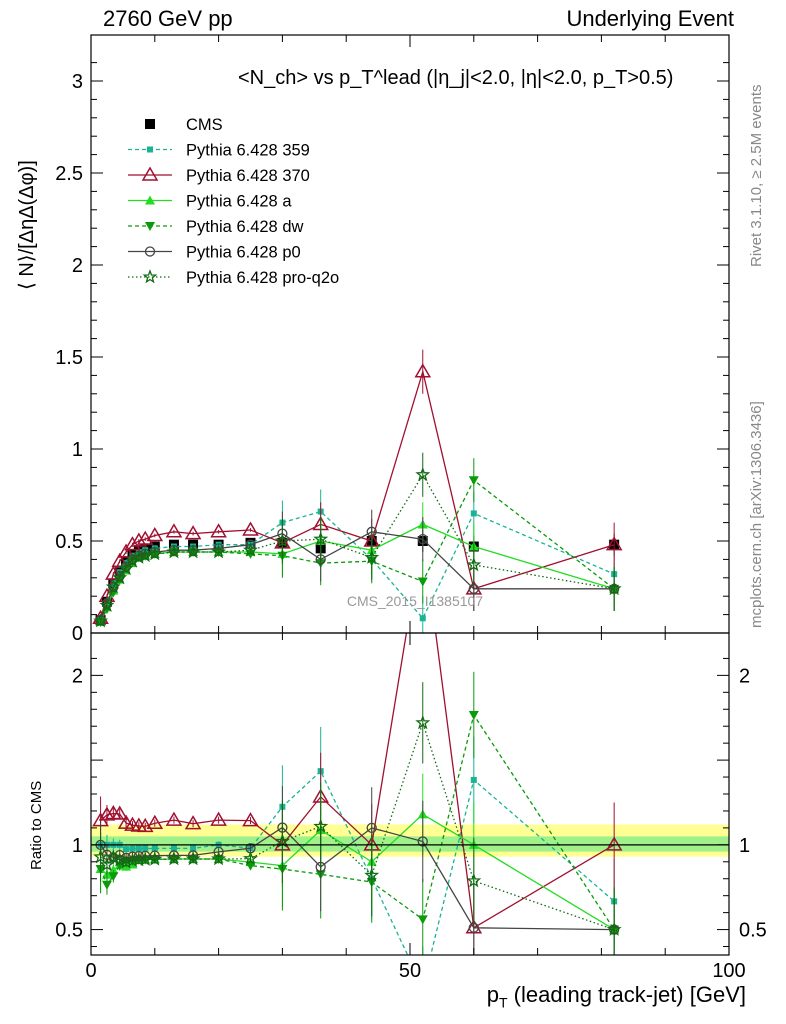  What do you see at coordinates (244, 227) in the screenshot?
I see `legend-label-4: Pythia 6.428 dw` at bounding box center [244, 227].